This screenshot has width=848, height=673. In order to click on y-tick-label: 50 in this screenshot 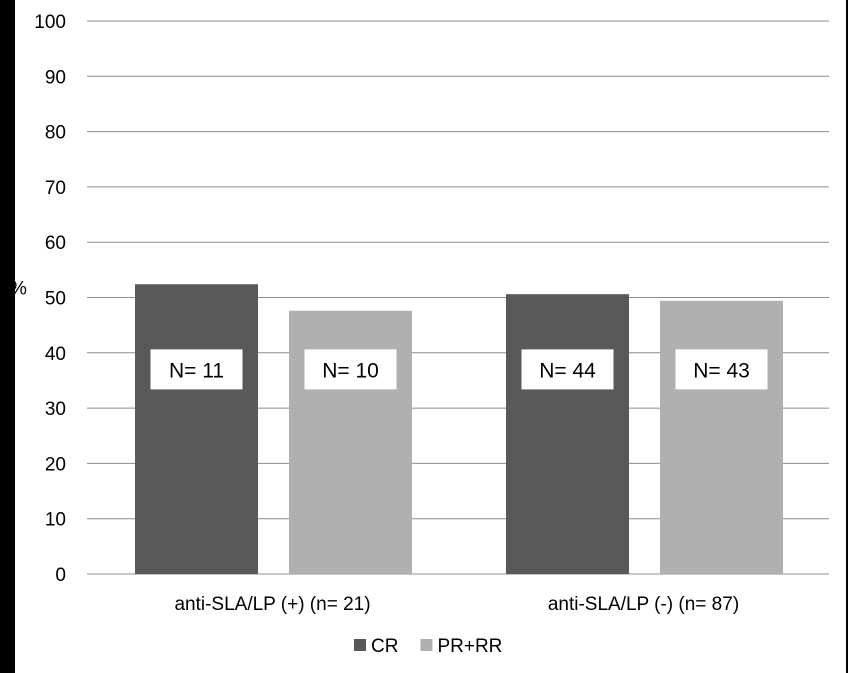, I will do `click(55, 299)`.